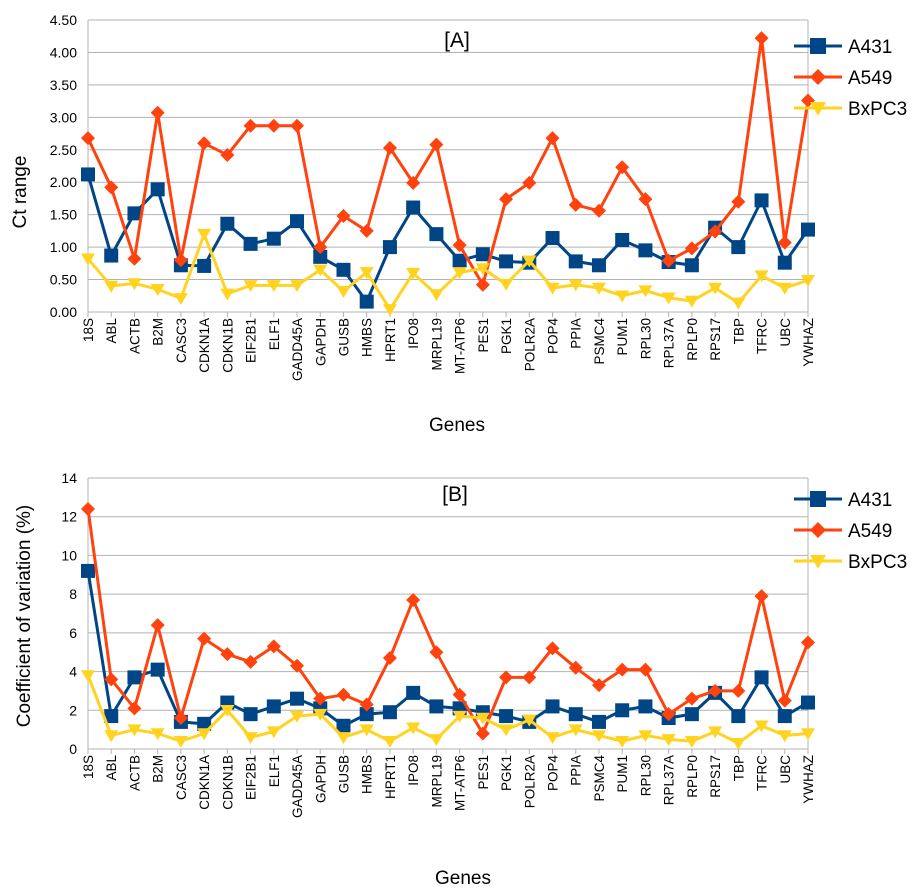  Describe the element at coordinates (455, 494) in the screenshot. I see `panel-annotation: [B]` at that location.